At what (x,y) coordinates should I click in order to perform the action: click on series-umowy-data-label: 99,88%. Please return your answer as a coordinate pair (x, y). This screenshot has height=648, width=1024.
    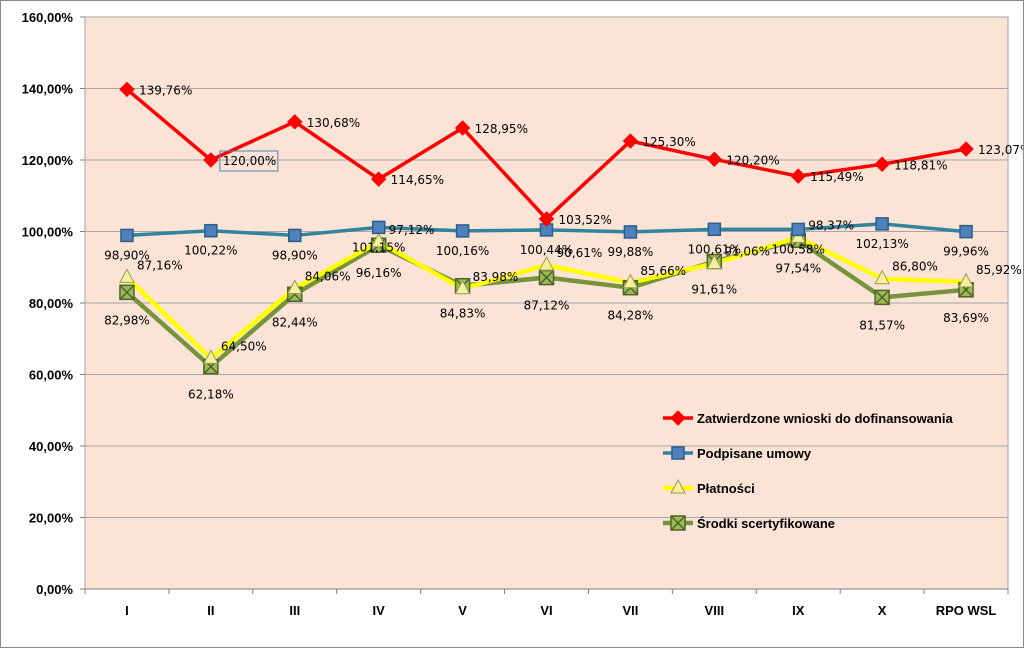
    Looking at the image, I should click on (631, 252).